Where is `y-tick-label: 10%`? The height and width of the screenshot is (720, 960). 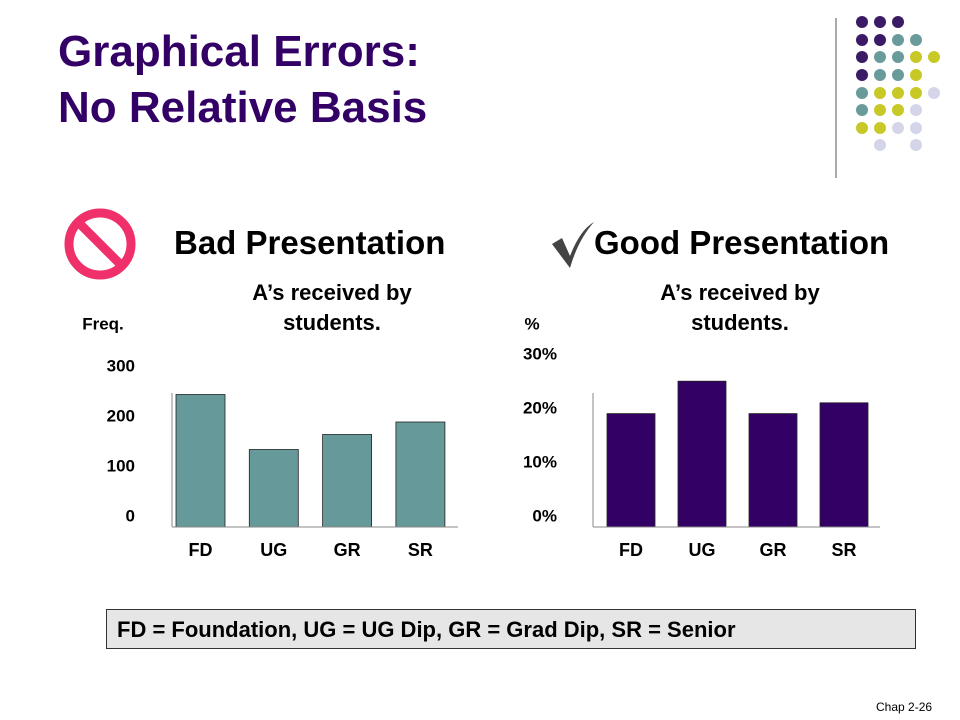 y-tick-label: 10% is located at coordinates (540, 461).